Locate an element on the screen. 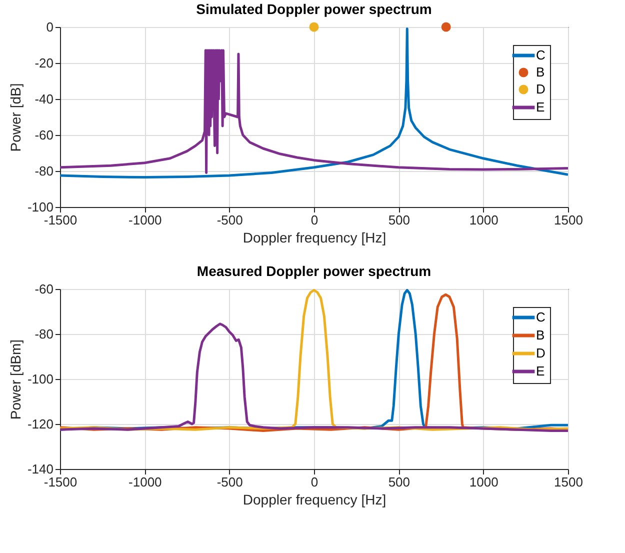 This screenshot has width=625, height=553. y-axis-title: Power [dB] is located at coordinates (15, 117).